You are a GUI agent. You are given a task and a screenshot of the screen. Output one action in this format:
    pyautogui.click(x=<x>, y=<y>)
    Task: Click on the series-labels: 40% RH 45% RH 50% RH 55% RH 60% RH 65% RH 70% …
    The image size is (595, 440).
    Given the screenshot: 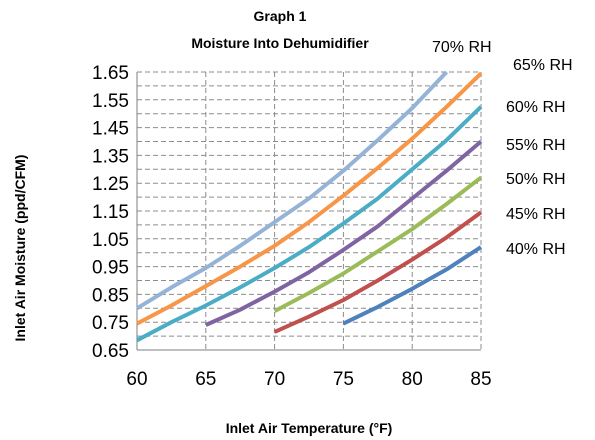 What is the action you would take?
    pyautogui.click(x=502, y=148)
    